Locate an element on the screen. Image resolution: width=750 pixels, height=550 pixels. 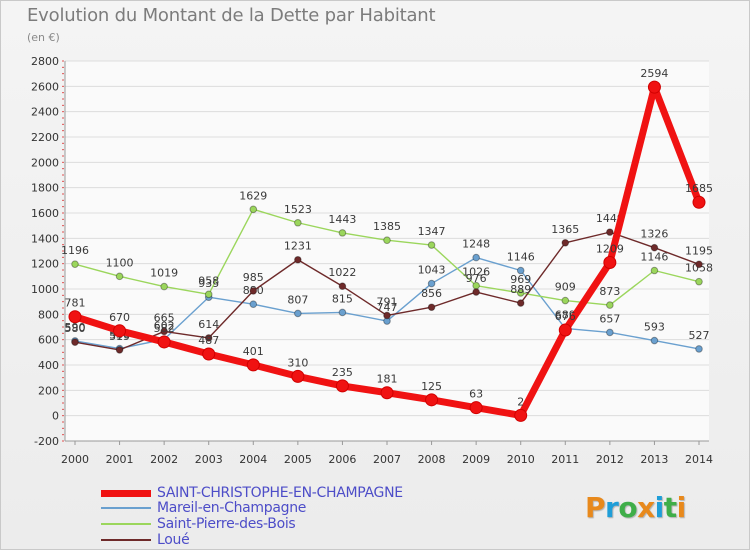
legend-item-saint-pierre: Saint-Pierre-des-Bois is located at coordinates (198, 524).